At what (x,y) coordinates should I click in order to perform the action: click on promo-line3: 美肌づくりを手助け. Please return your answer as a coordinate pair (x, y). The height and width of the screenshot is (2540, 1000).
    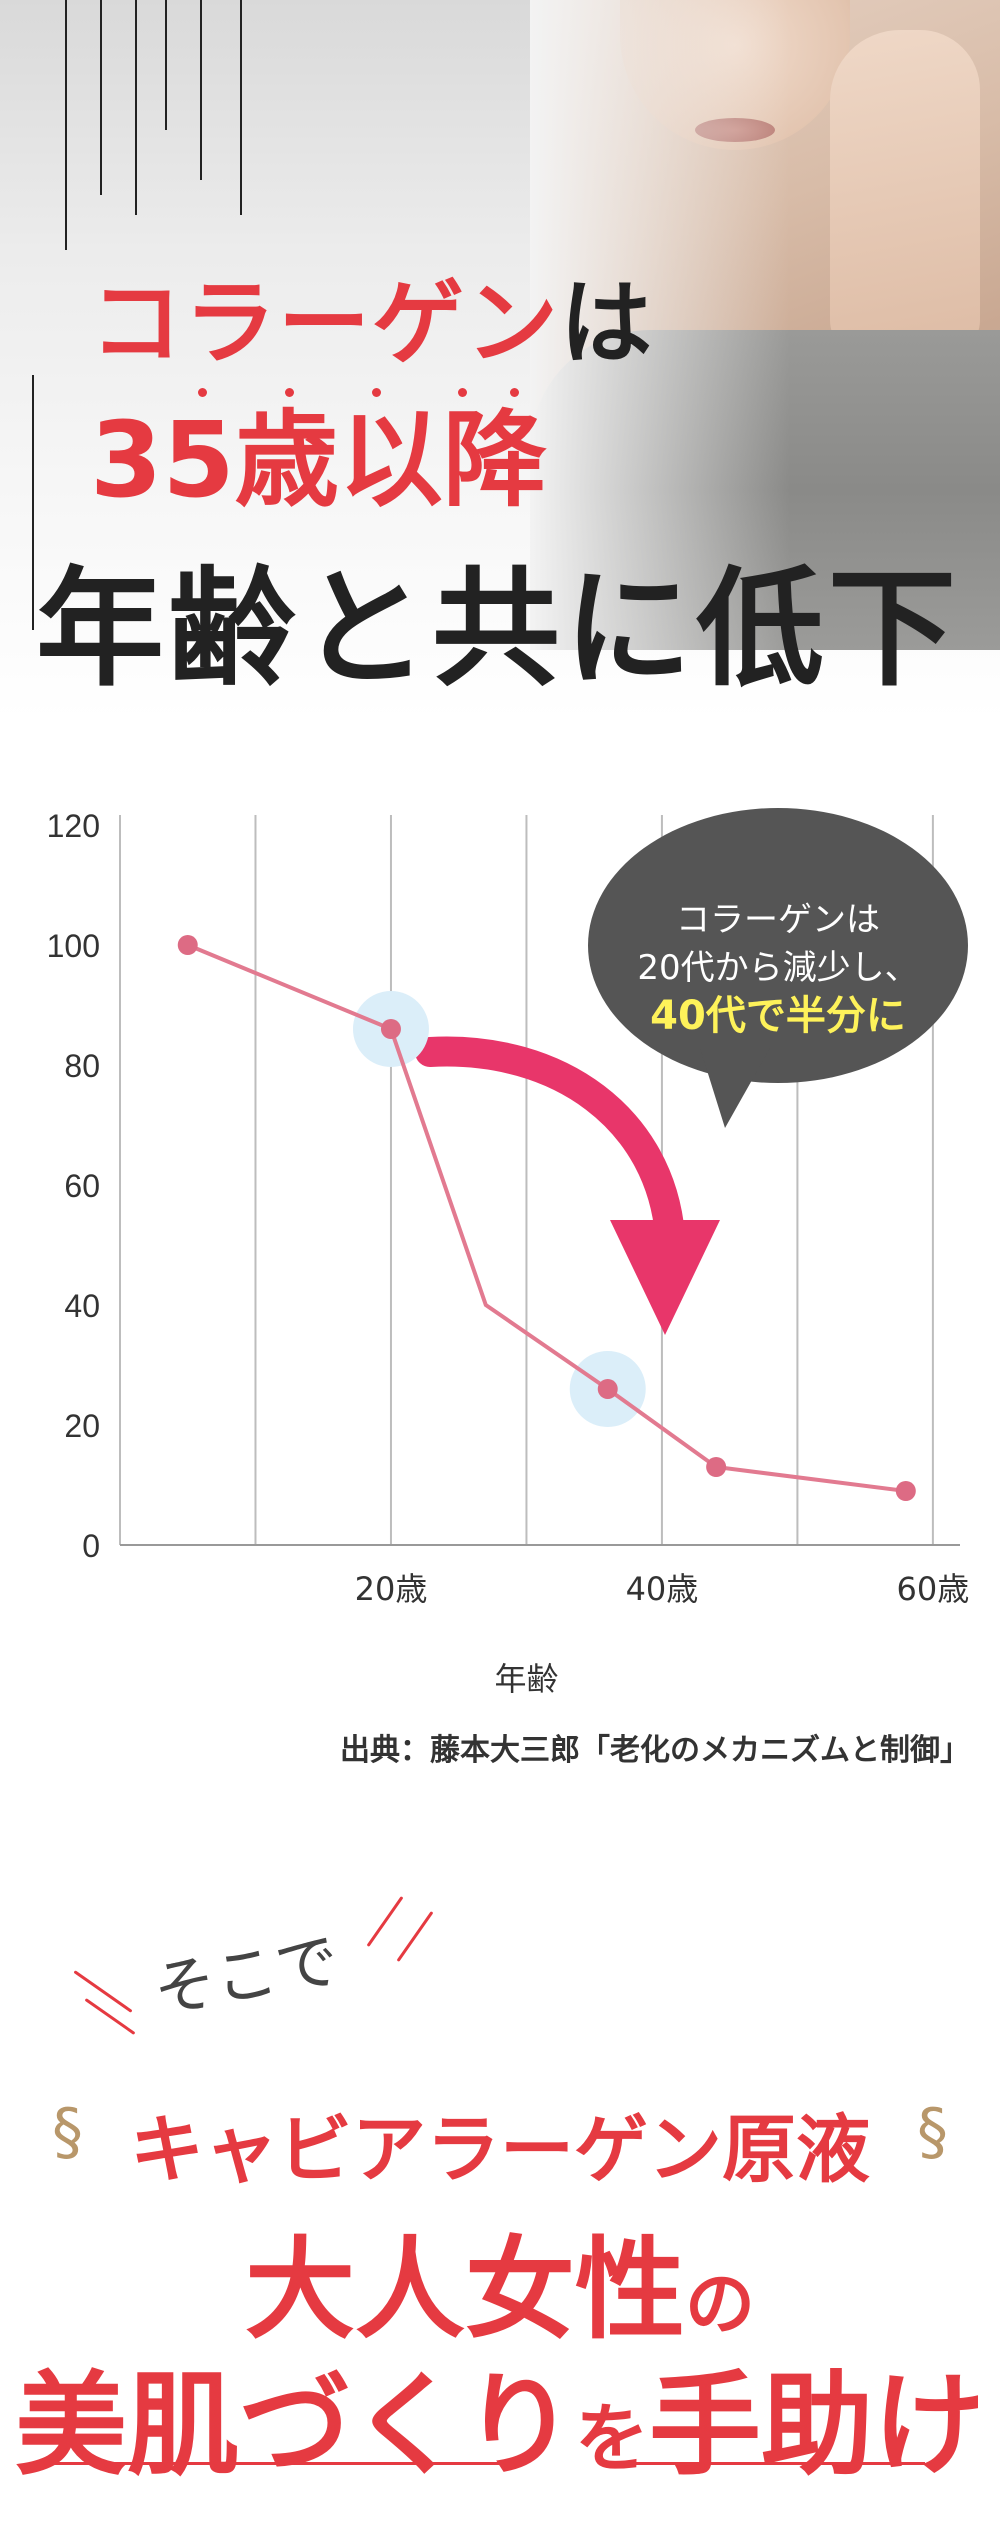
    Looking at the image, I should click on (500, 2416).